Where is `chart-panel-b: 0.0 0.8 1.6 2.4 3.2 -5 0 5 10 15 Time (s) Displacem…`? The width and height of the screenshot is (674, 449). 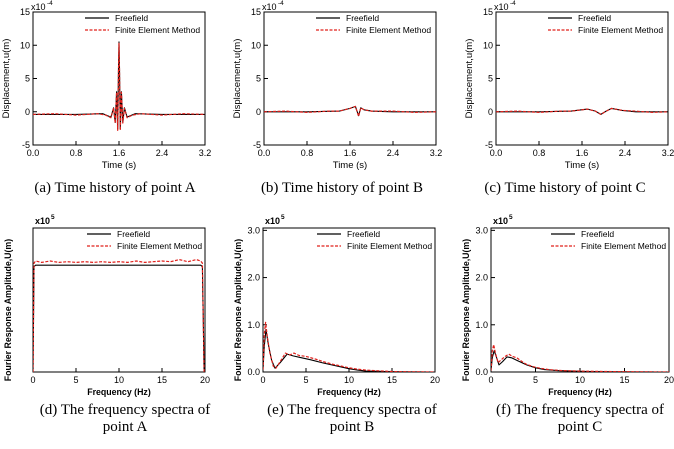 chart-panel-b: 0.0 0.8 1.6 2.4 3.2 -5 0 5 10 15 Time (s) Displacem… is located at coordinates (337, 98).